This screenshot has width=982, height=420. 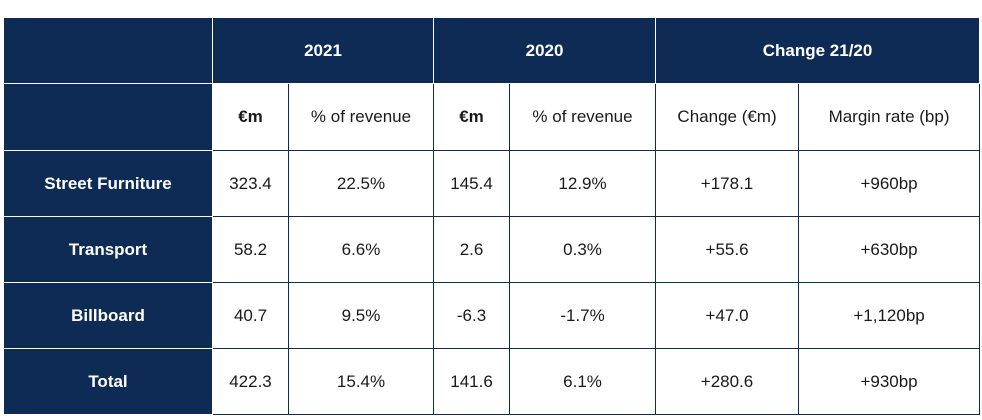 I want to click on col-2021-pct: % of revenue, so click(x=361, y=117).